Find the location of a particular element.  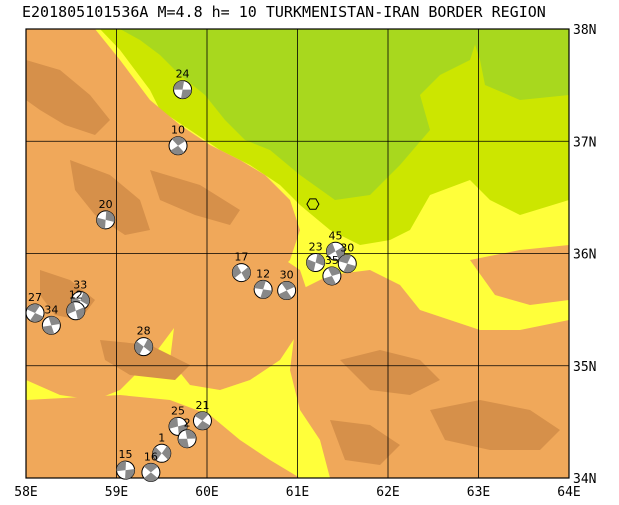

mountain-range-south is located at coordinates (163, 436).